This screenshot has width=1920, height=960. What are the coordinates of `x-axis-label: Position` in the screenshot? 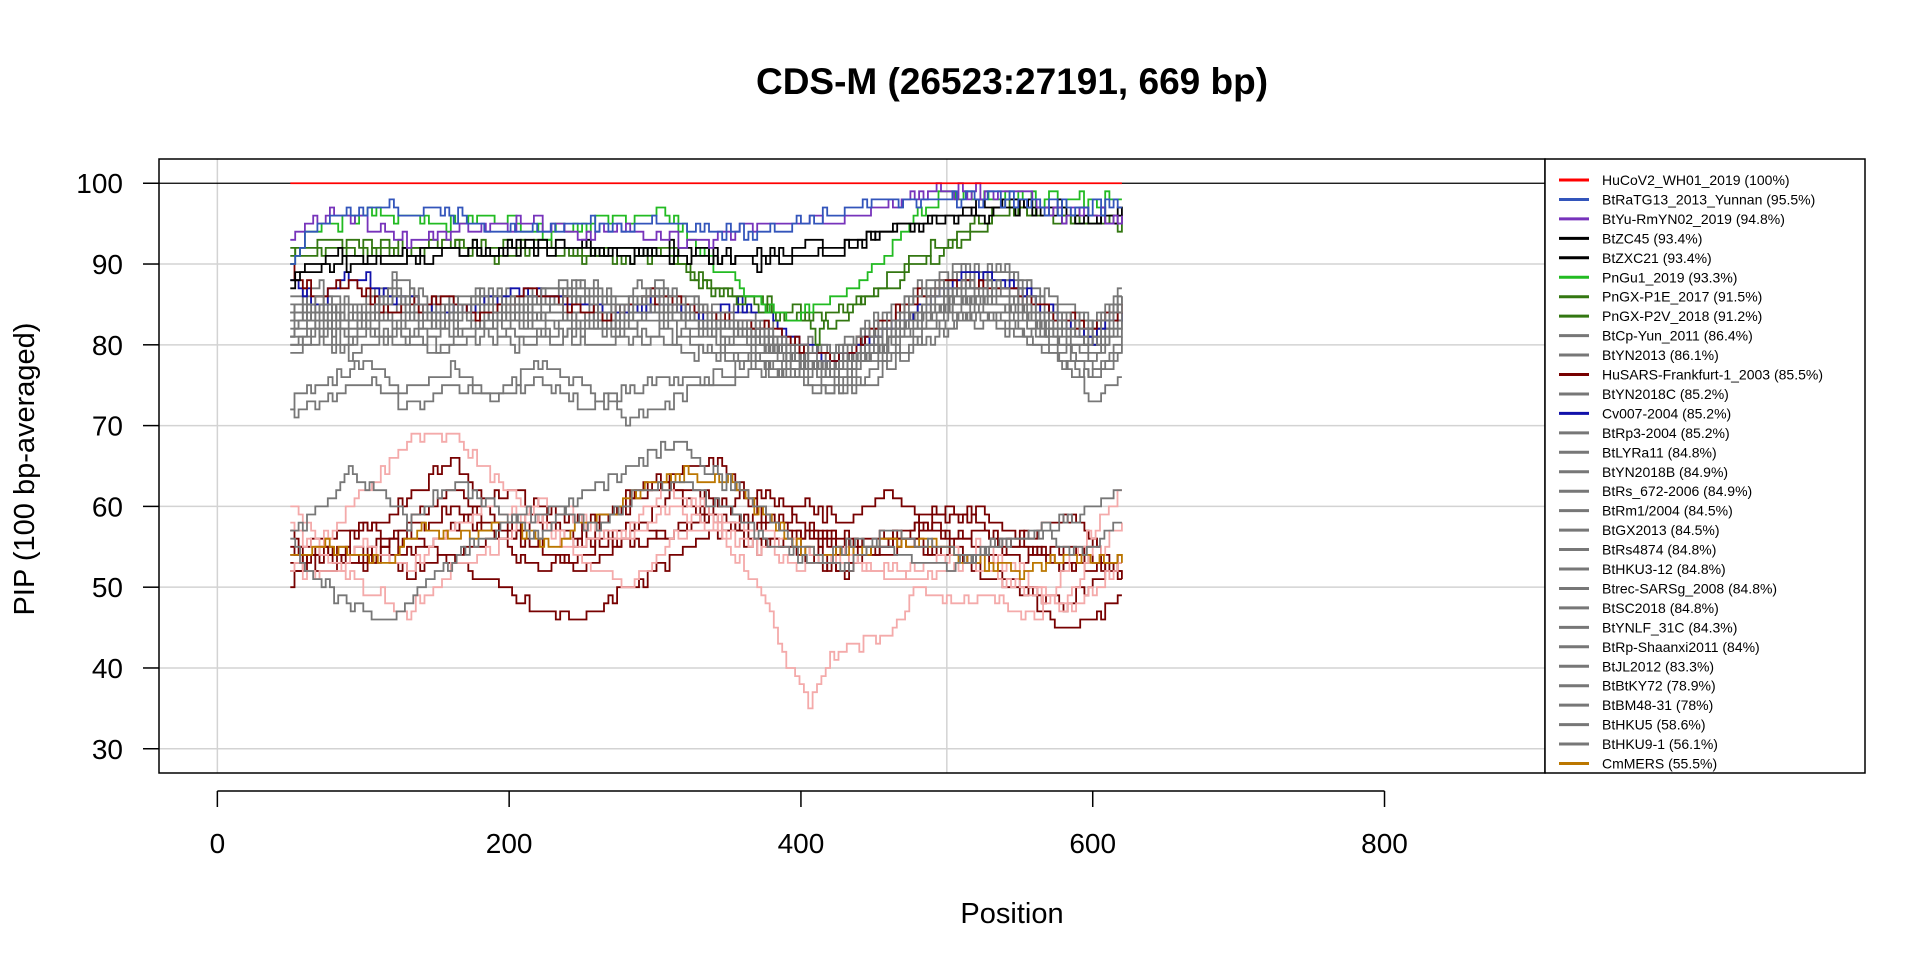 It's located at (1011, 914).